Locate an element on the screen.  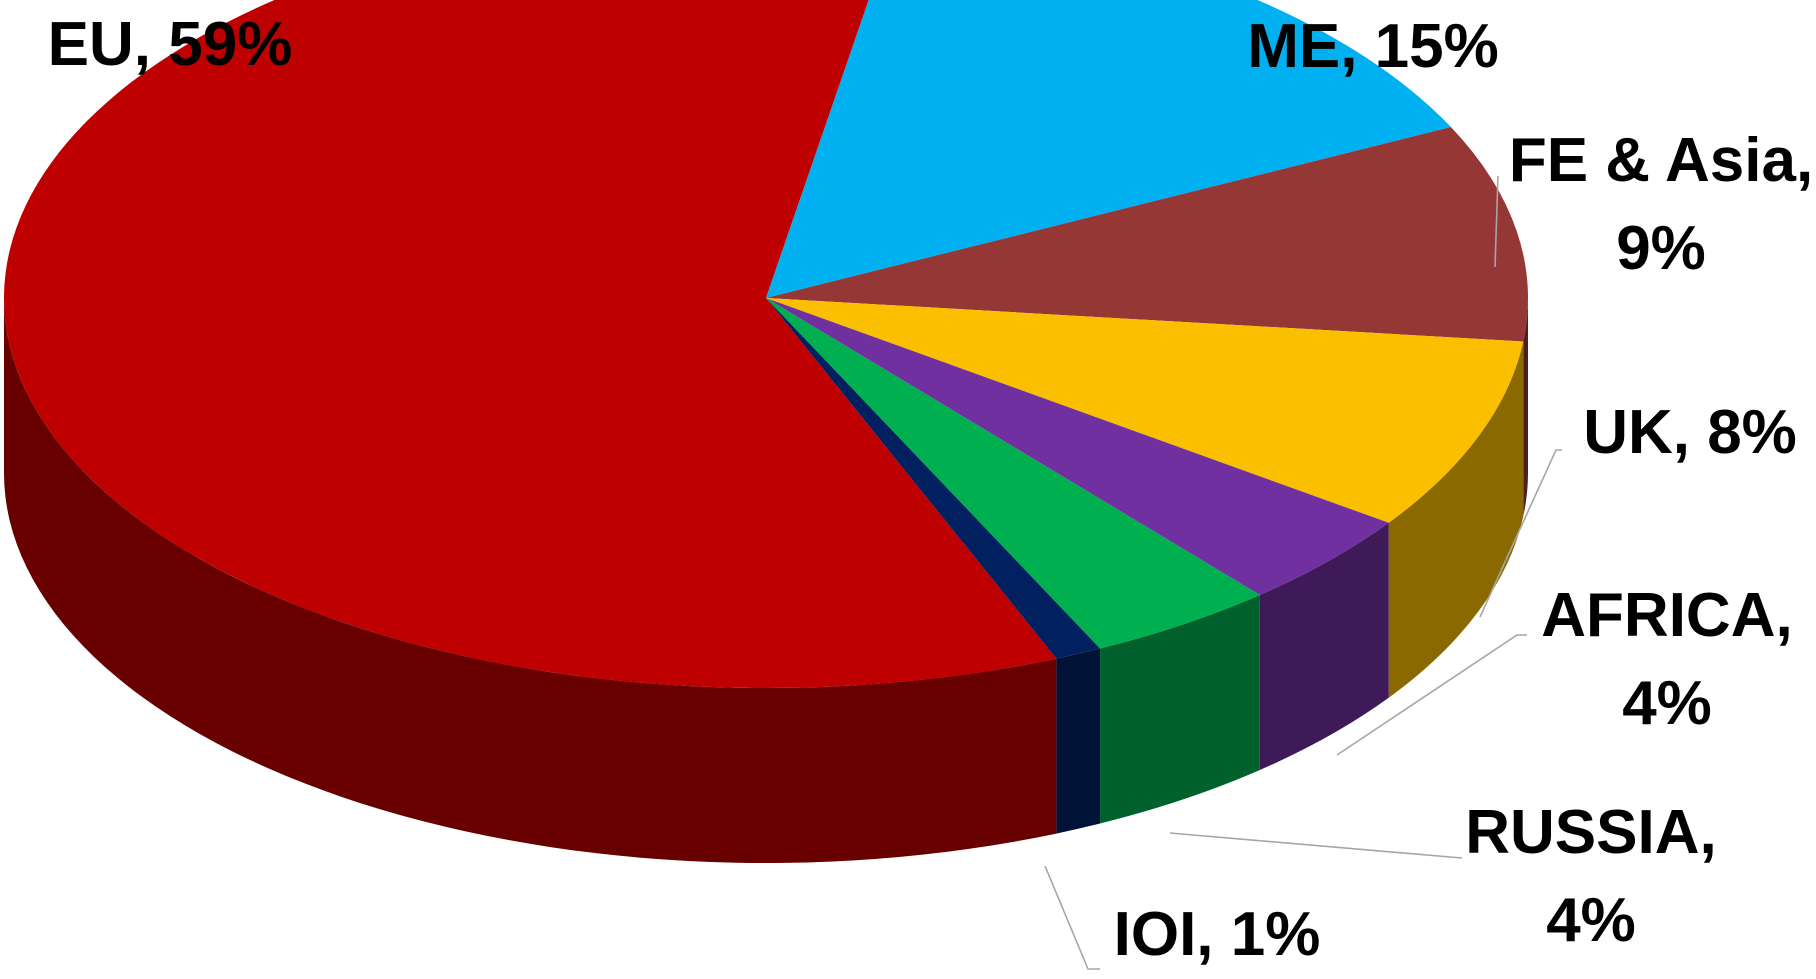
slice-label: EU, 59% is located at coordinates (170, 44).